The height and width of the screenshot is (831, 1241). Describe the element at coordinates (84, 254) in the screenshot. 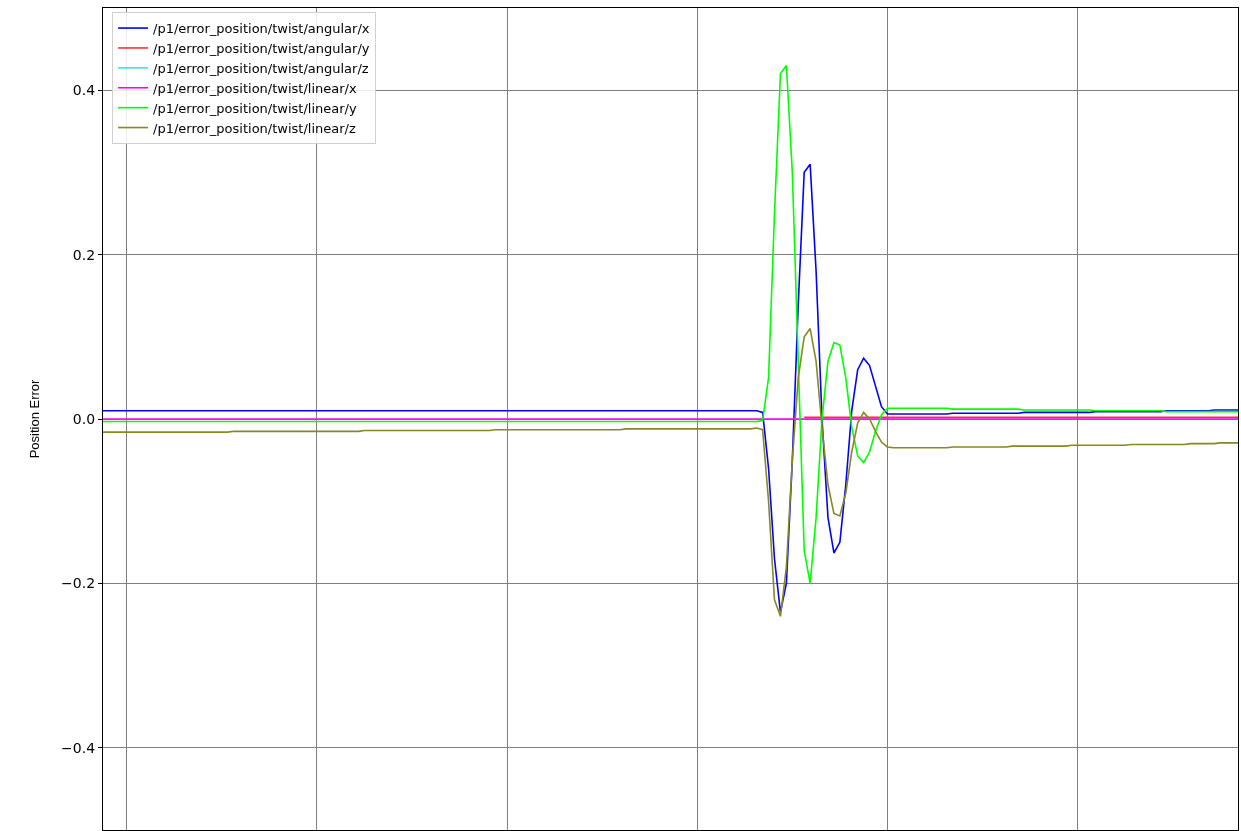

I see `y-tick-label: 0.2` at that location.